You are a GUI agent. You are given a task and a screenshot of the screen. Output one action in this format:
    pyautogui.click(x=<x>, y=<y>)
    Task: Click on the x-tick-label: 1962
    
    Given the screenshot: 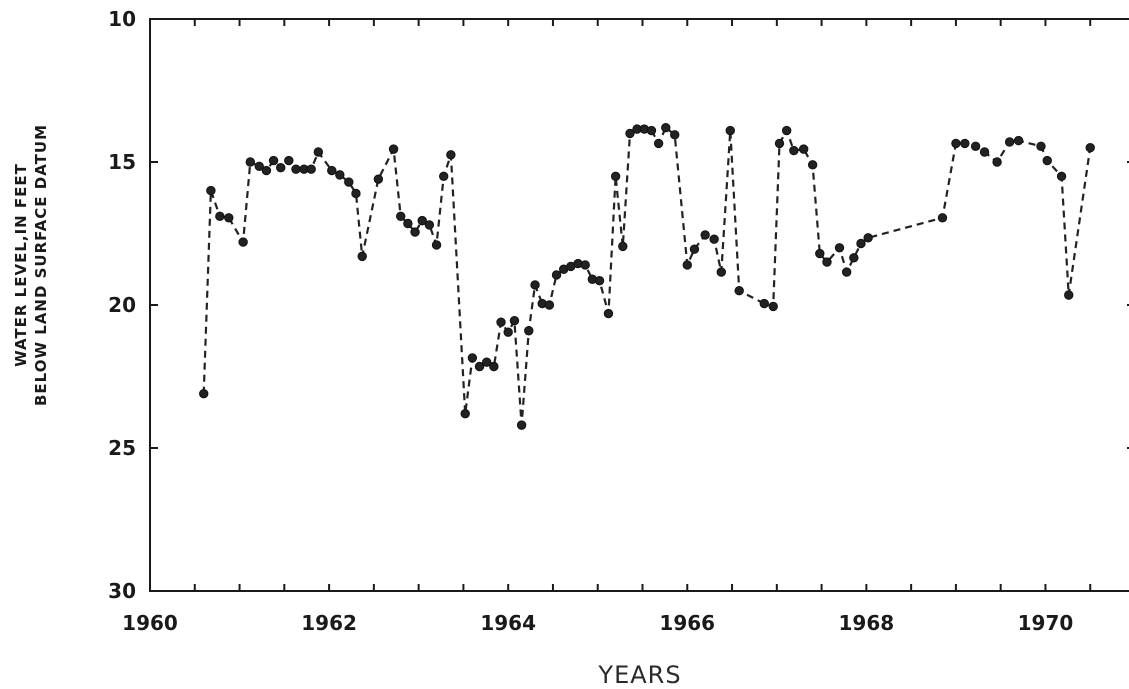 What is the action you would take?
    pyautogui.click(x=329, y=623)
    